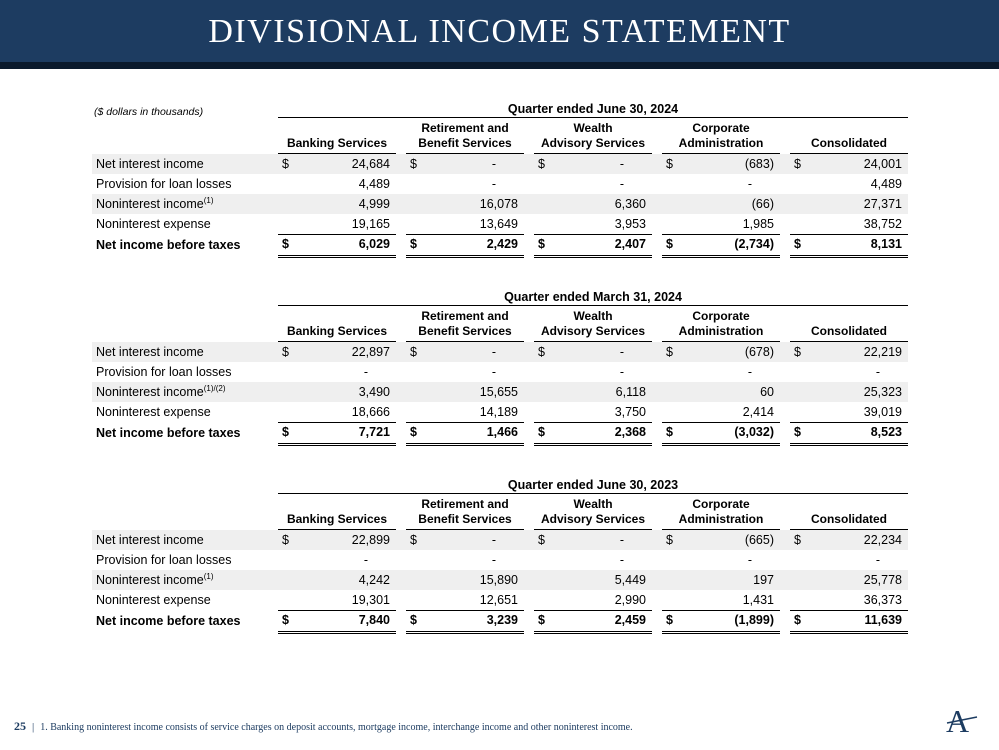 This screenshot has width=999, height=750. What do you see at coordinates (593, 504) in the screenshot?
I see `column-header-line: Wealth` at bounding box center [593, 504].